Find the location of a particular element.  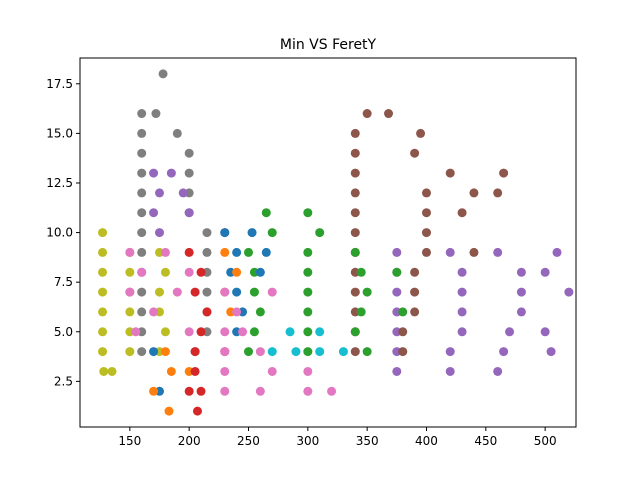

x-tick-label: 500 is located at coordinates (545, 441).